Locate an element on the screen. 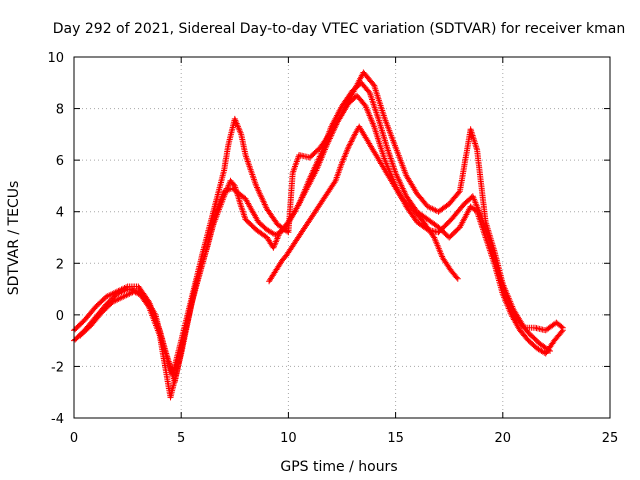 Image resolution: width=640 pixels, height=480 pixels. y-tick-label: 8 is located at coordinates (60, 110).